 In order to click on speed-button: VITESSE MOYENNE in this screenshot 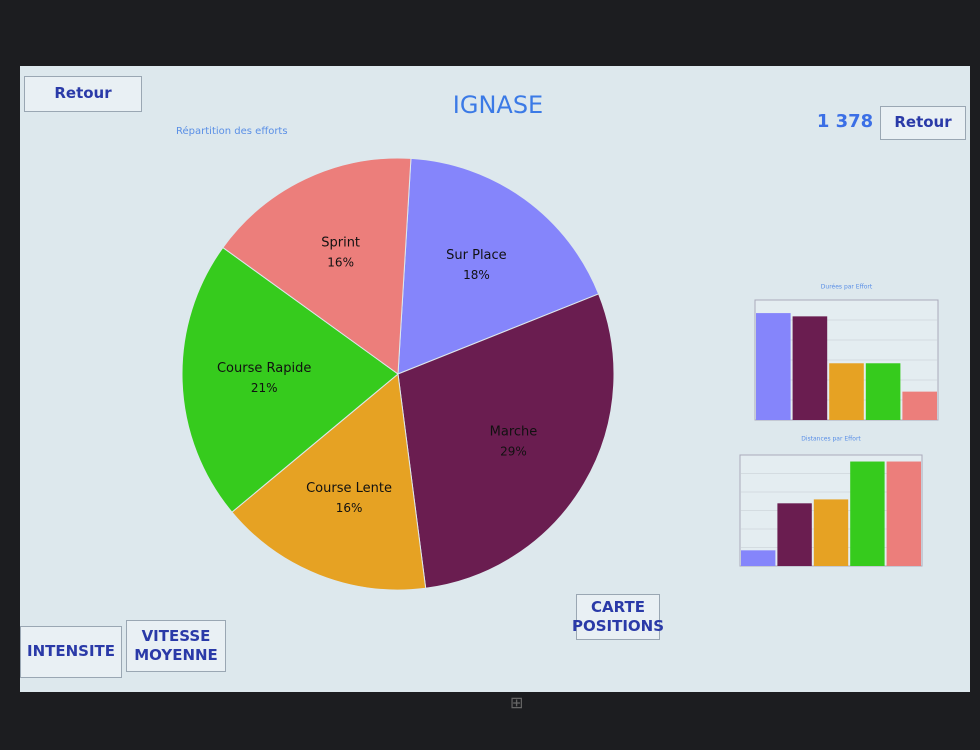, I will do `click(176, 646)`.